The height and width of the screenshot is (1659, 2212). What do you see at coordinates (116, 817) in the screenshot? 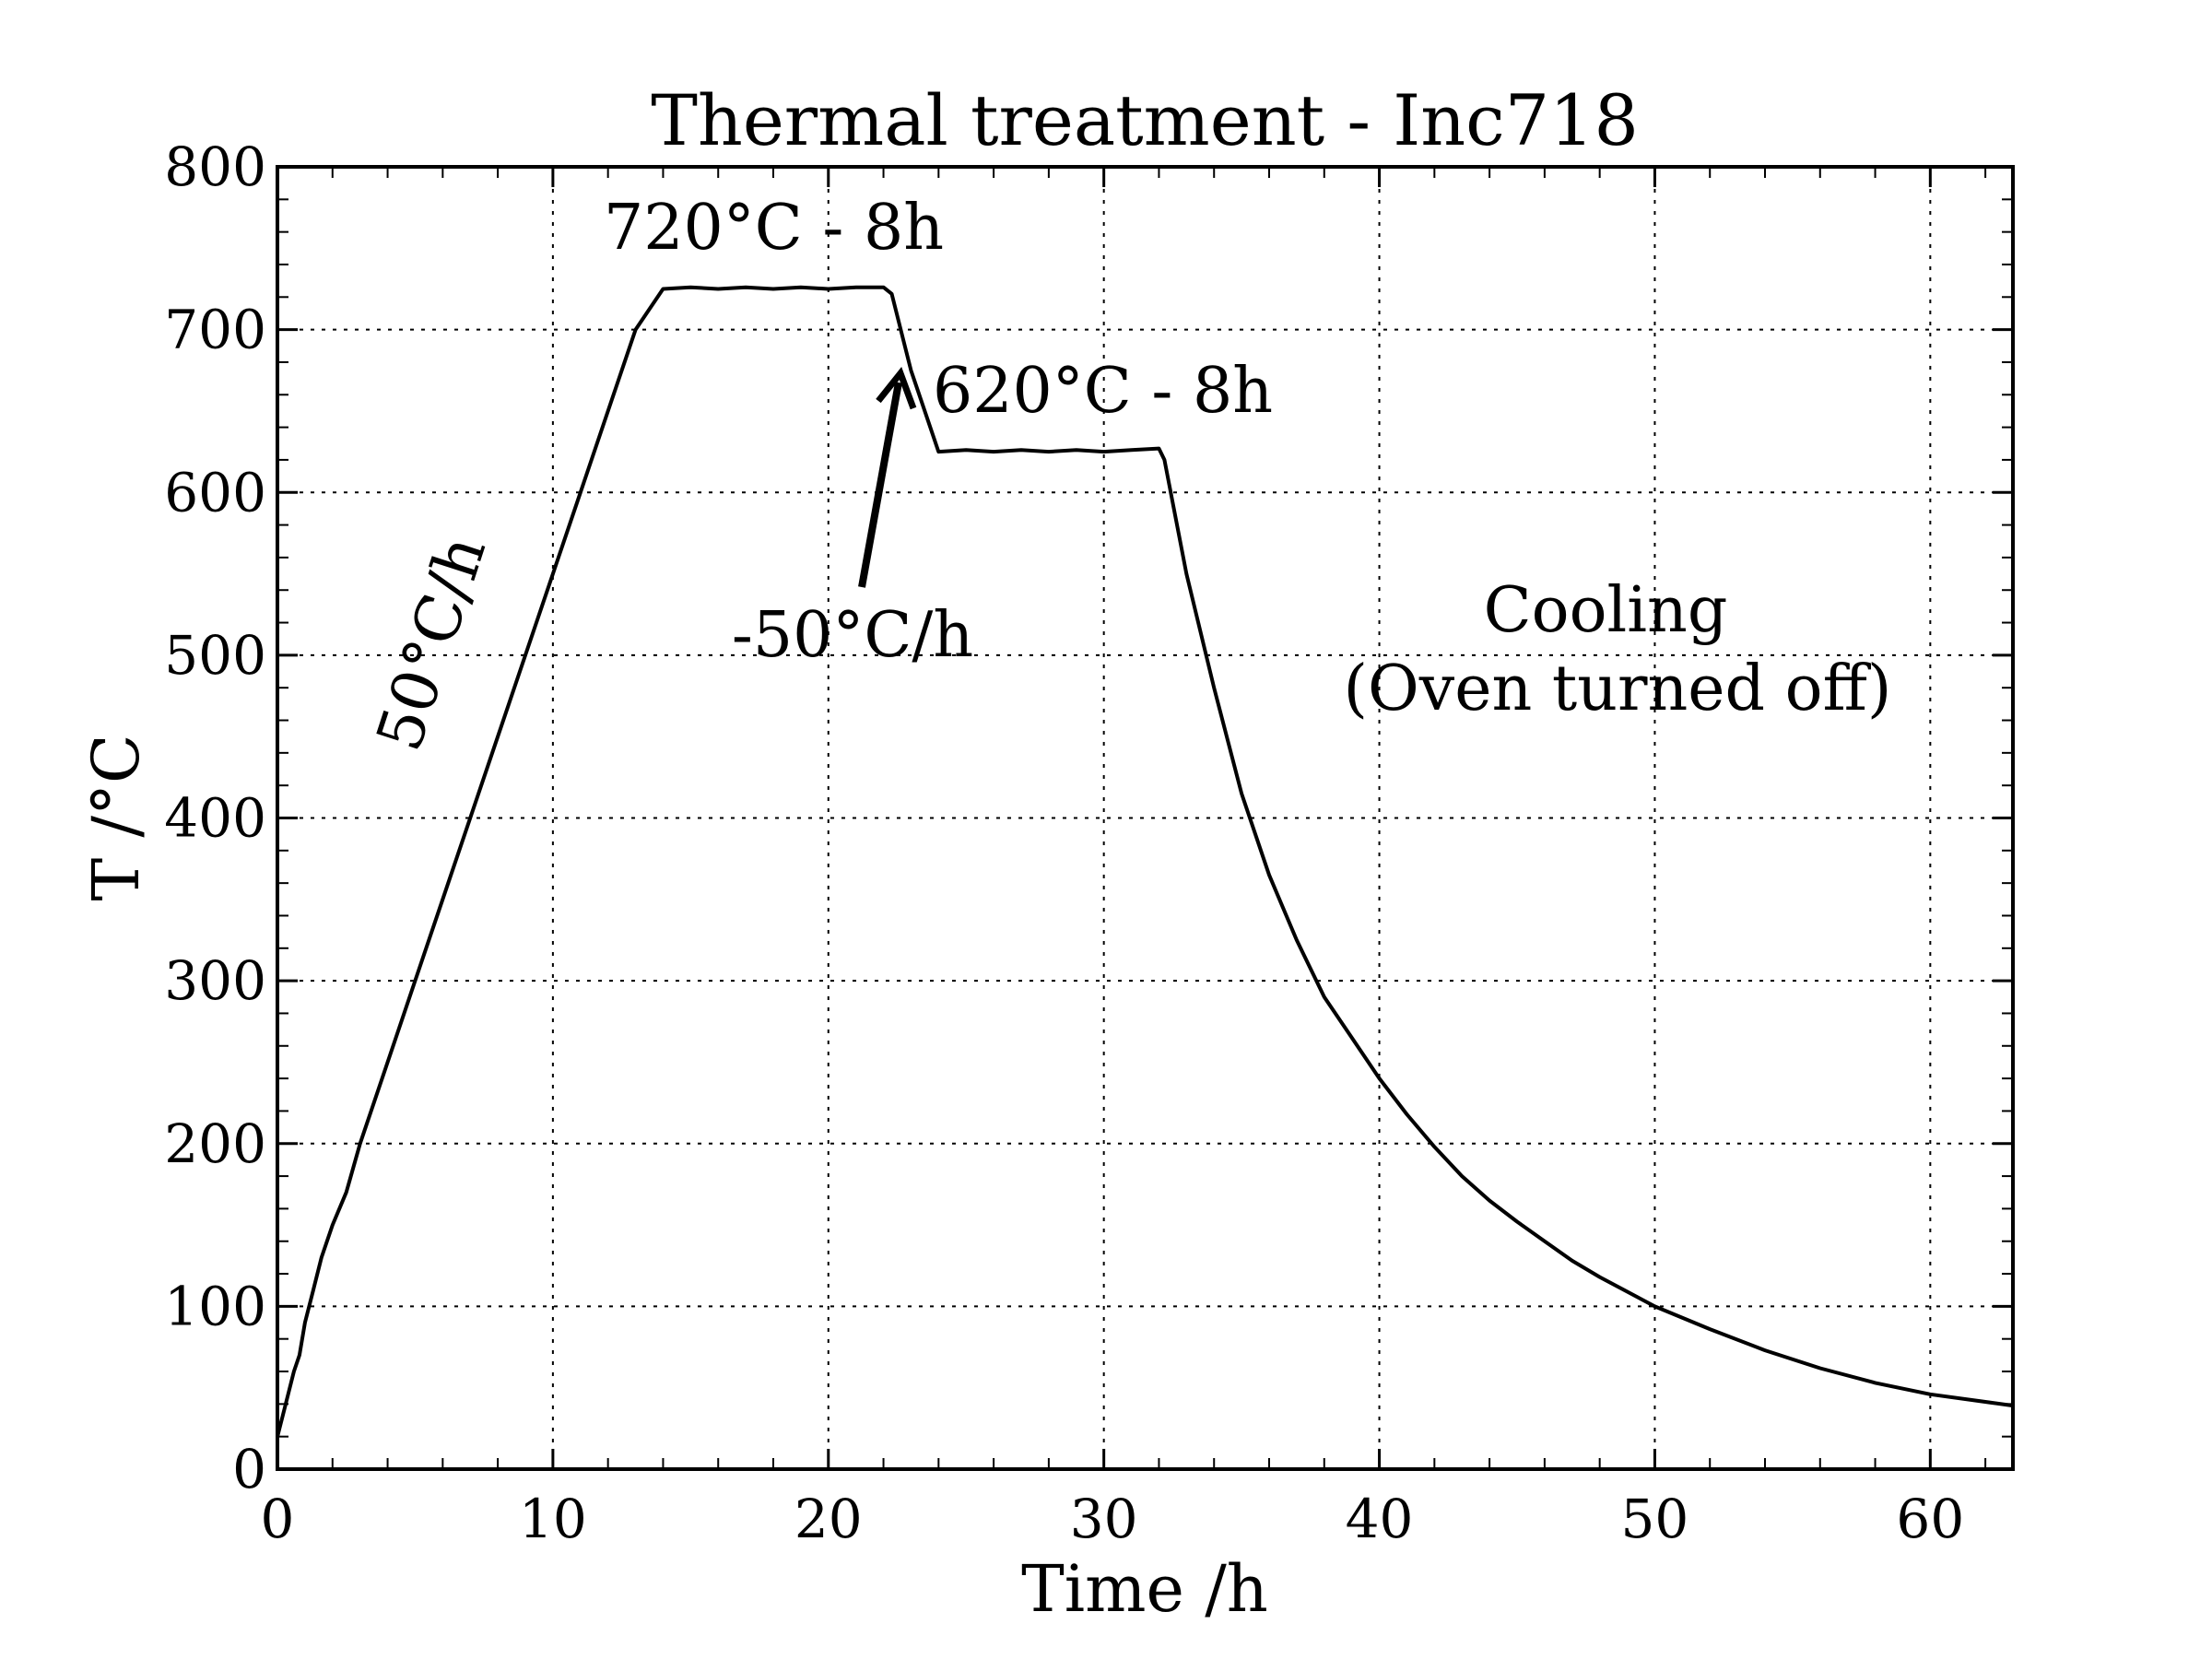
I see `y-axis-label: T /°C` at bounding box center [116, 817].